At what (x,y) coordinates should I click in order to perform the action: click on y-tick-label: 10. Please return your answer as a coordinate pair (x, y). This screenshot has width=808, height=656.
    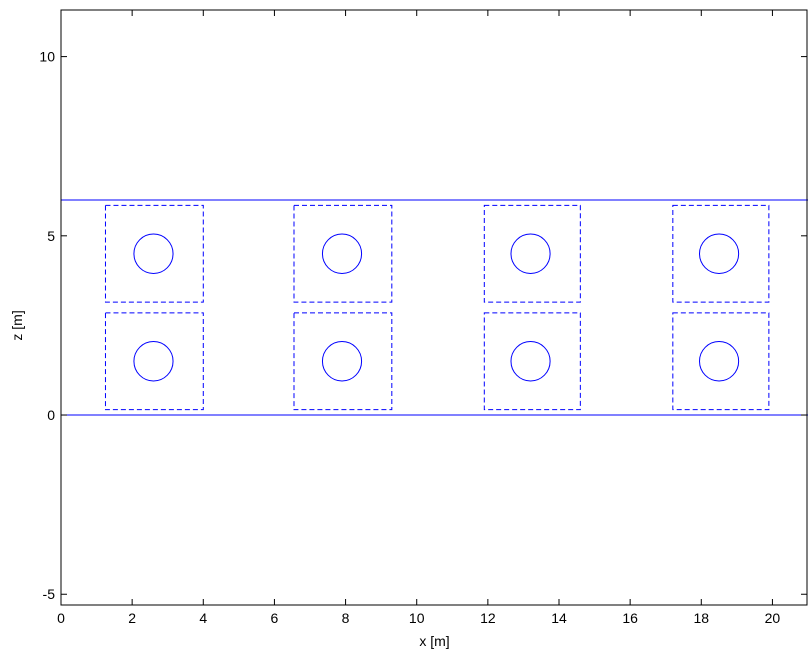
    Looking at the image, I should click on (47, 57).